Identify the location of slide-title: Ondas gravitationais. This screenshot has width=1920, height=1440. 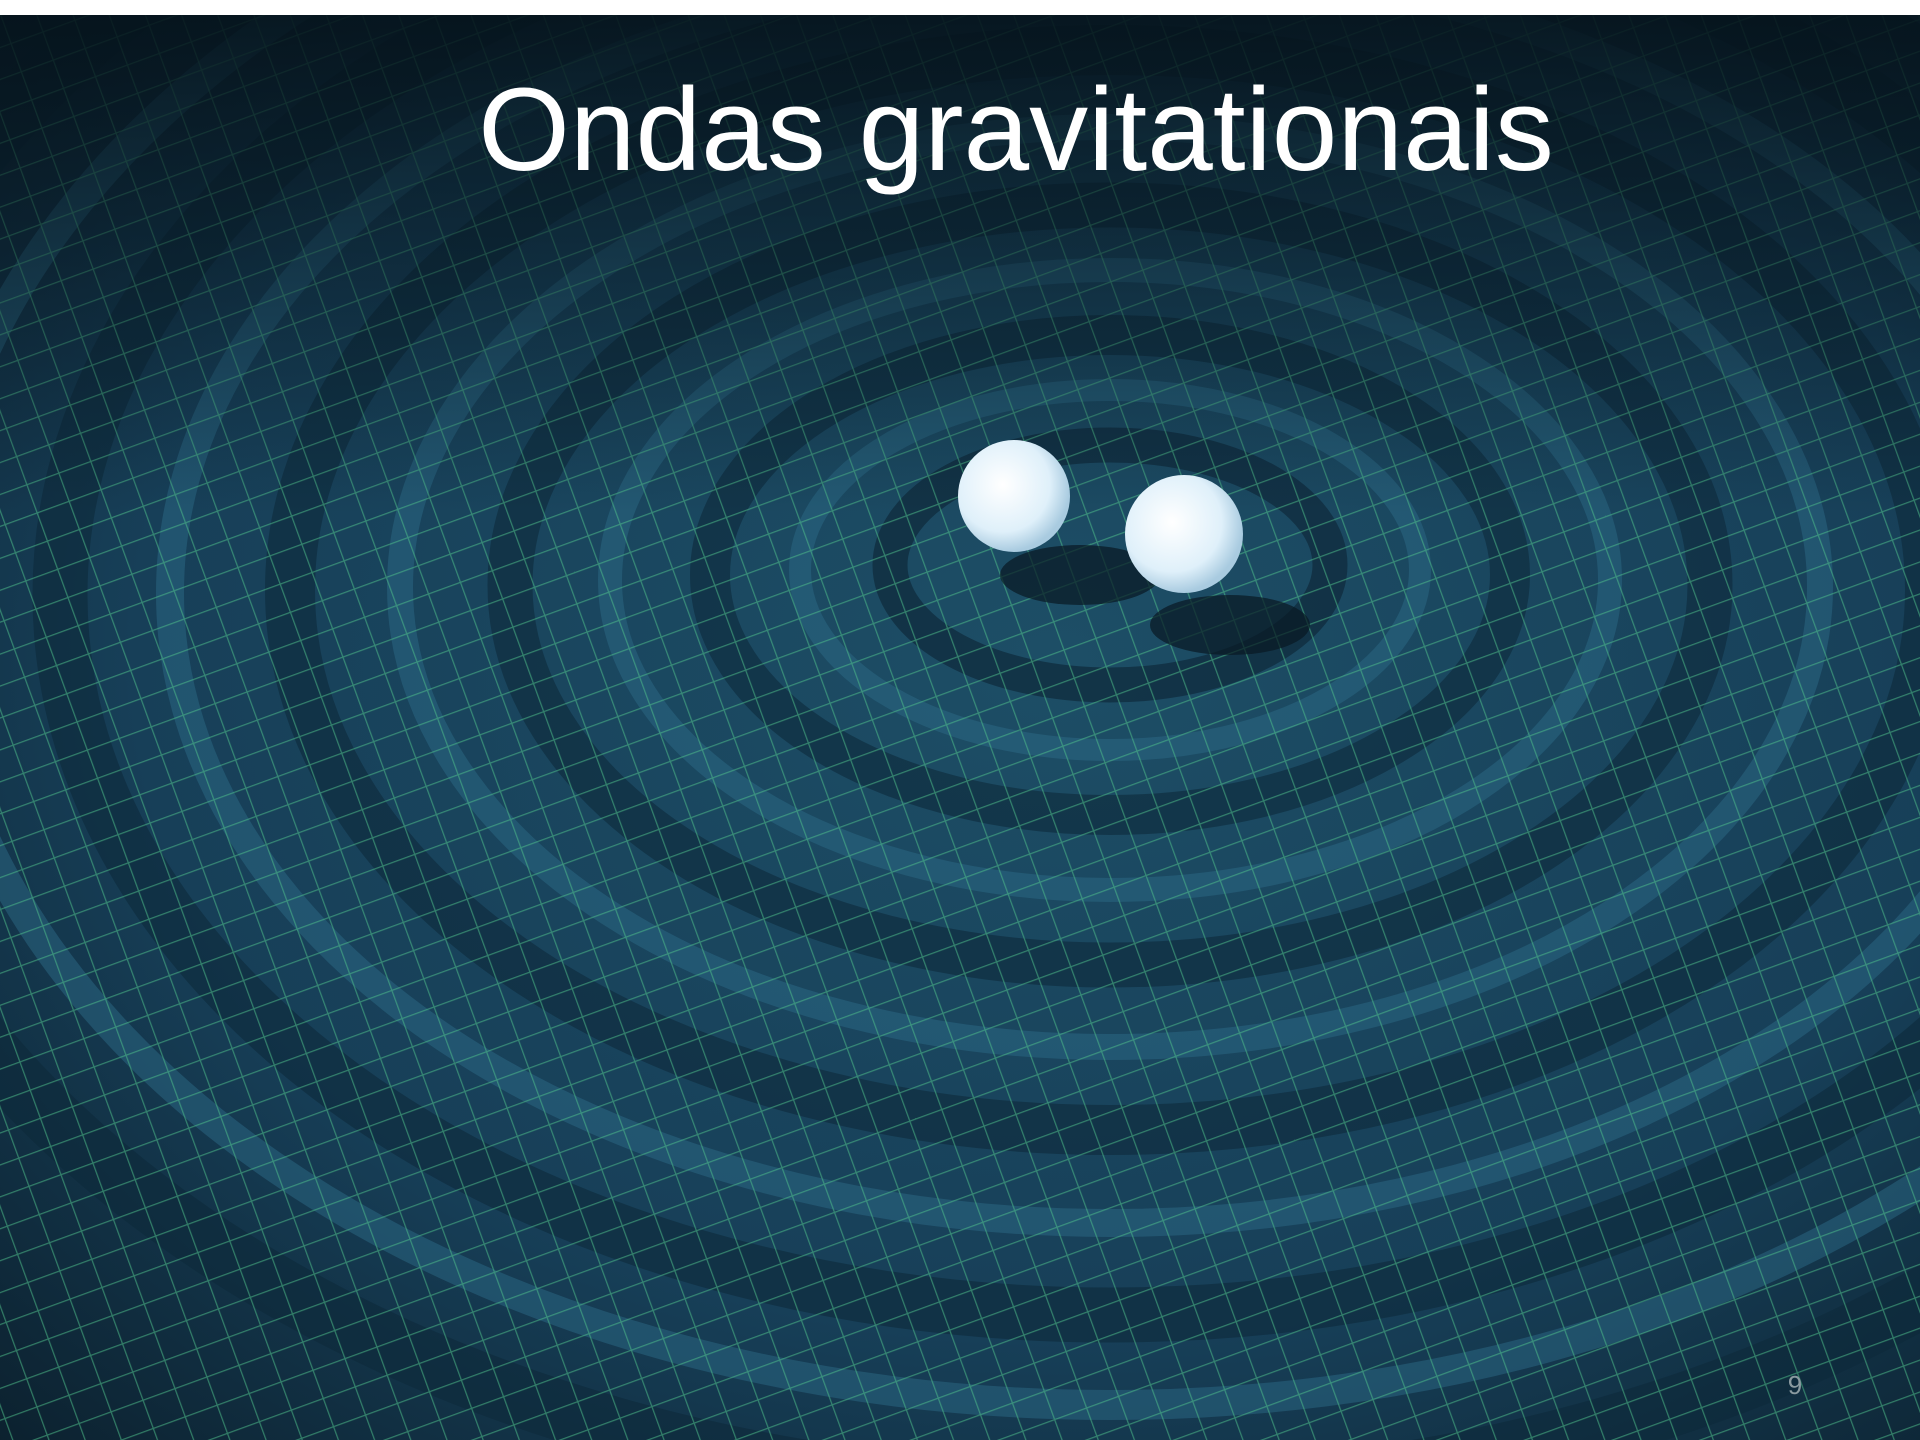
(1016, 130).